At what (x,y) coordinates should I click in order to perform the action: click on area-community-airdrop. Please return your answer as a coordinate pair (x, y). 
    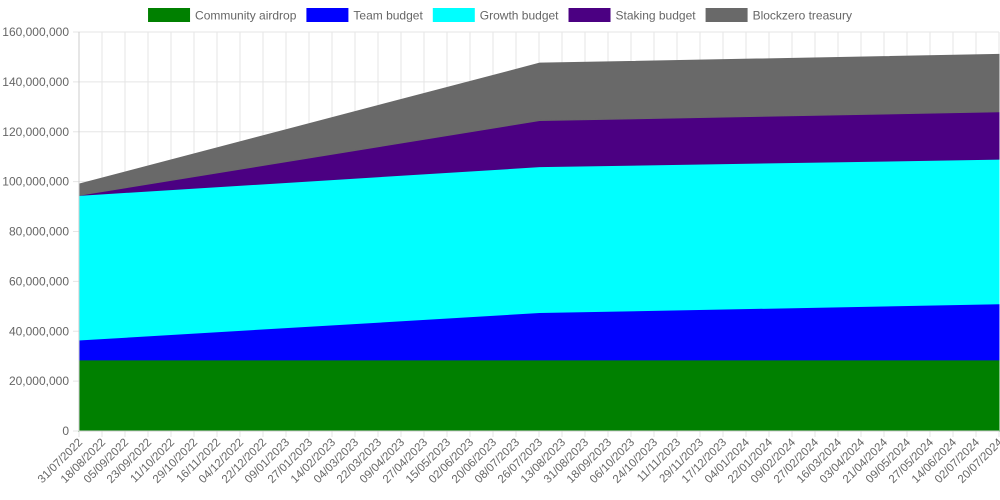
    Looking at the image, I should click on (539, 395).